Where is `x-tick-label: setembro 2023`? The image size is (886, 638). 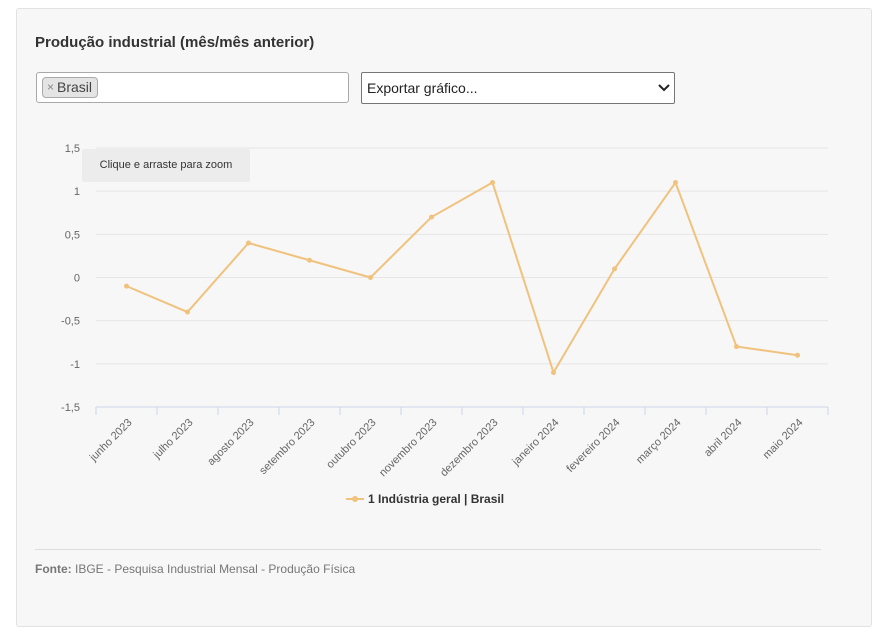
x-tick-label: setembro 2023 is located at coordinates (287, 447).